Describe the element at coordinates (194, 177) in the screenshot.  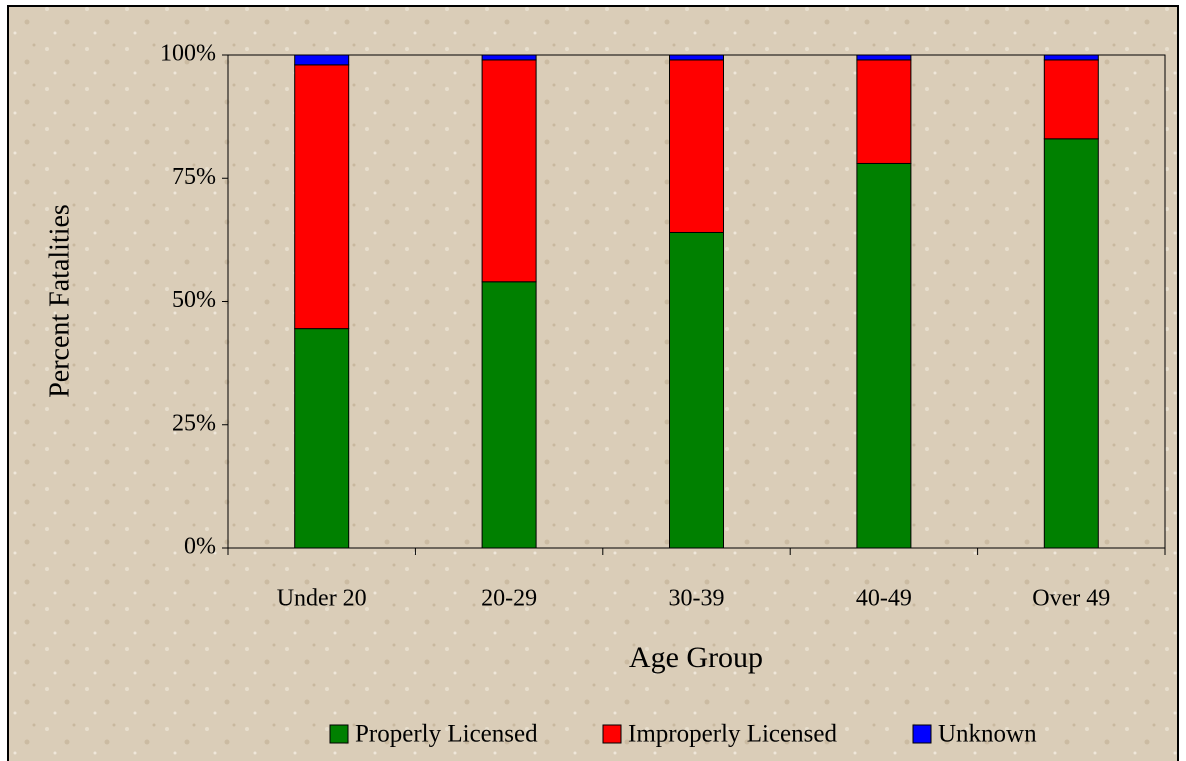
I see `y-tick-label: 75%` at that location.